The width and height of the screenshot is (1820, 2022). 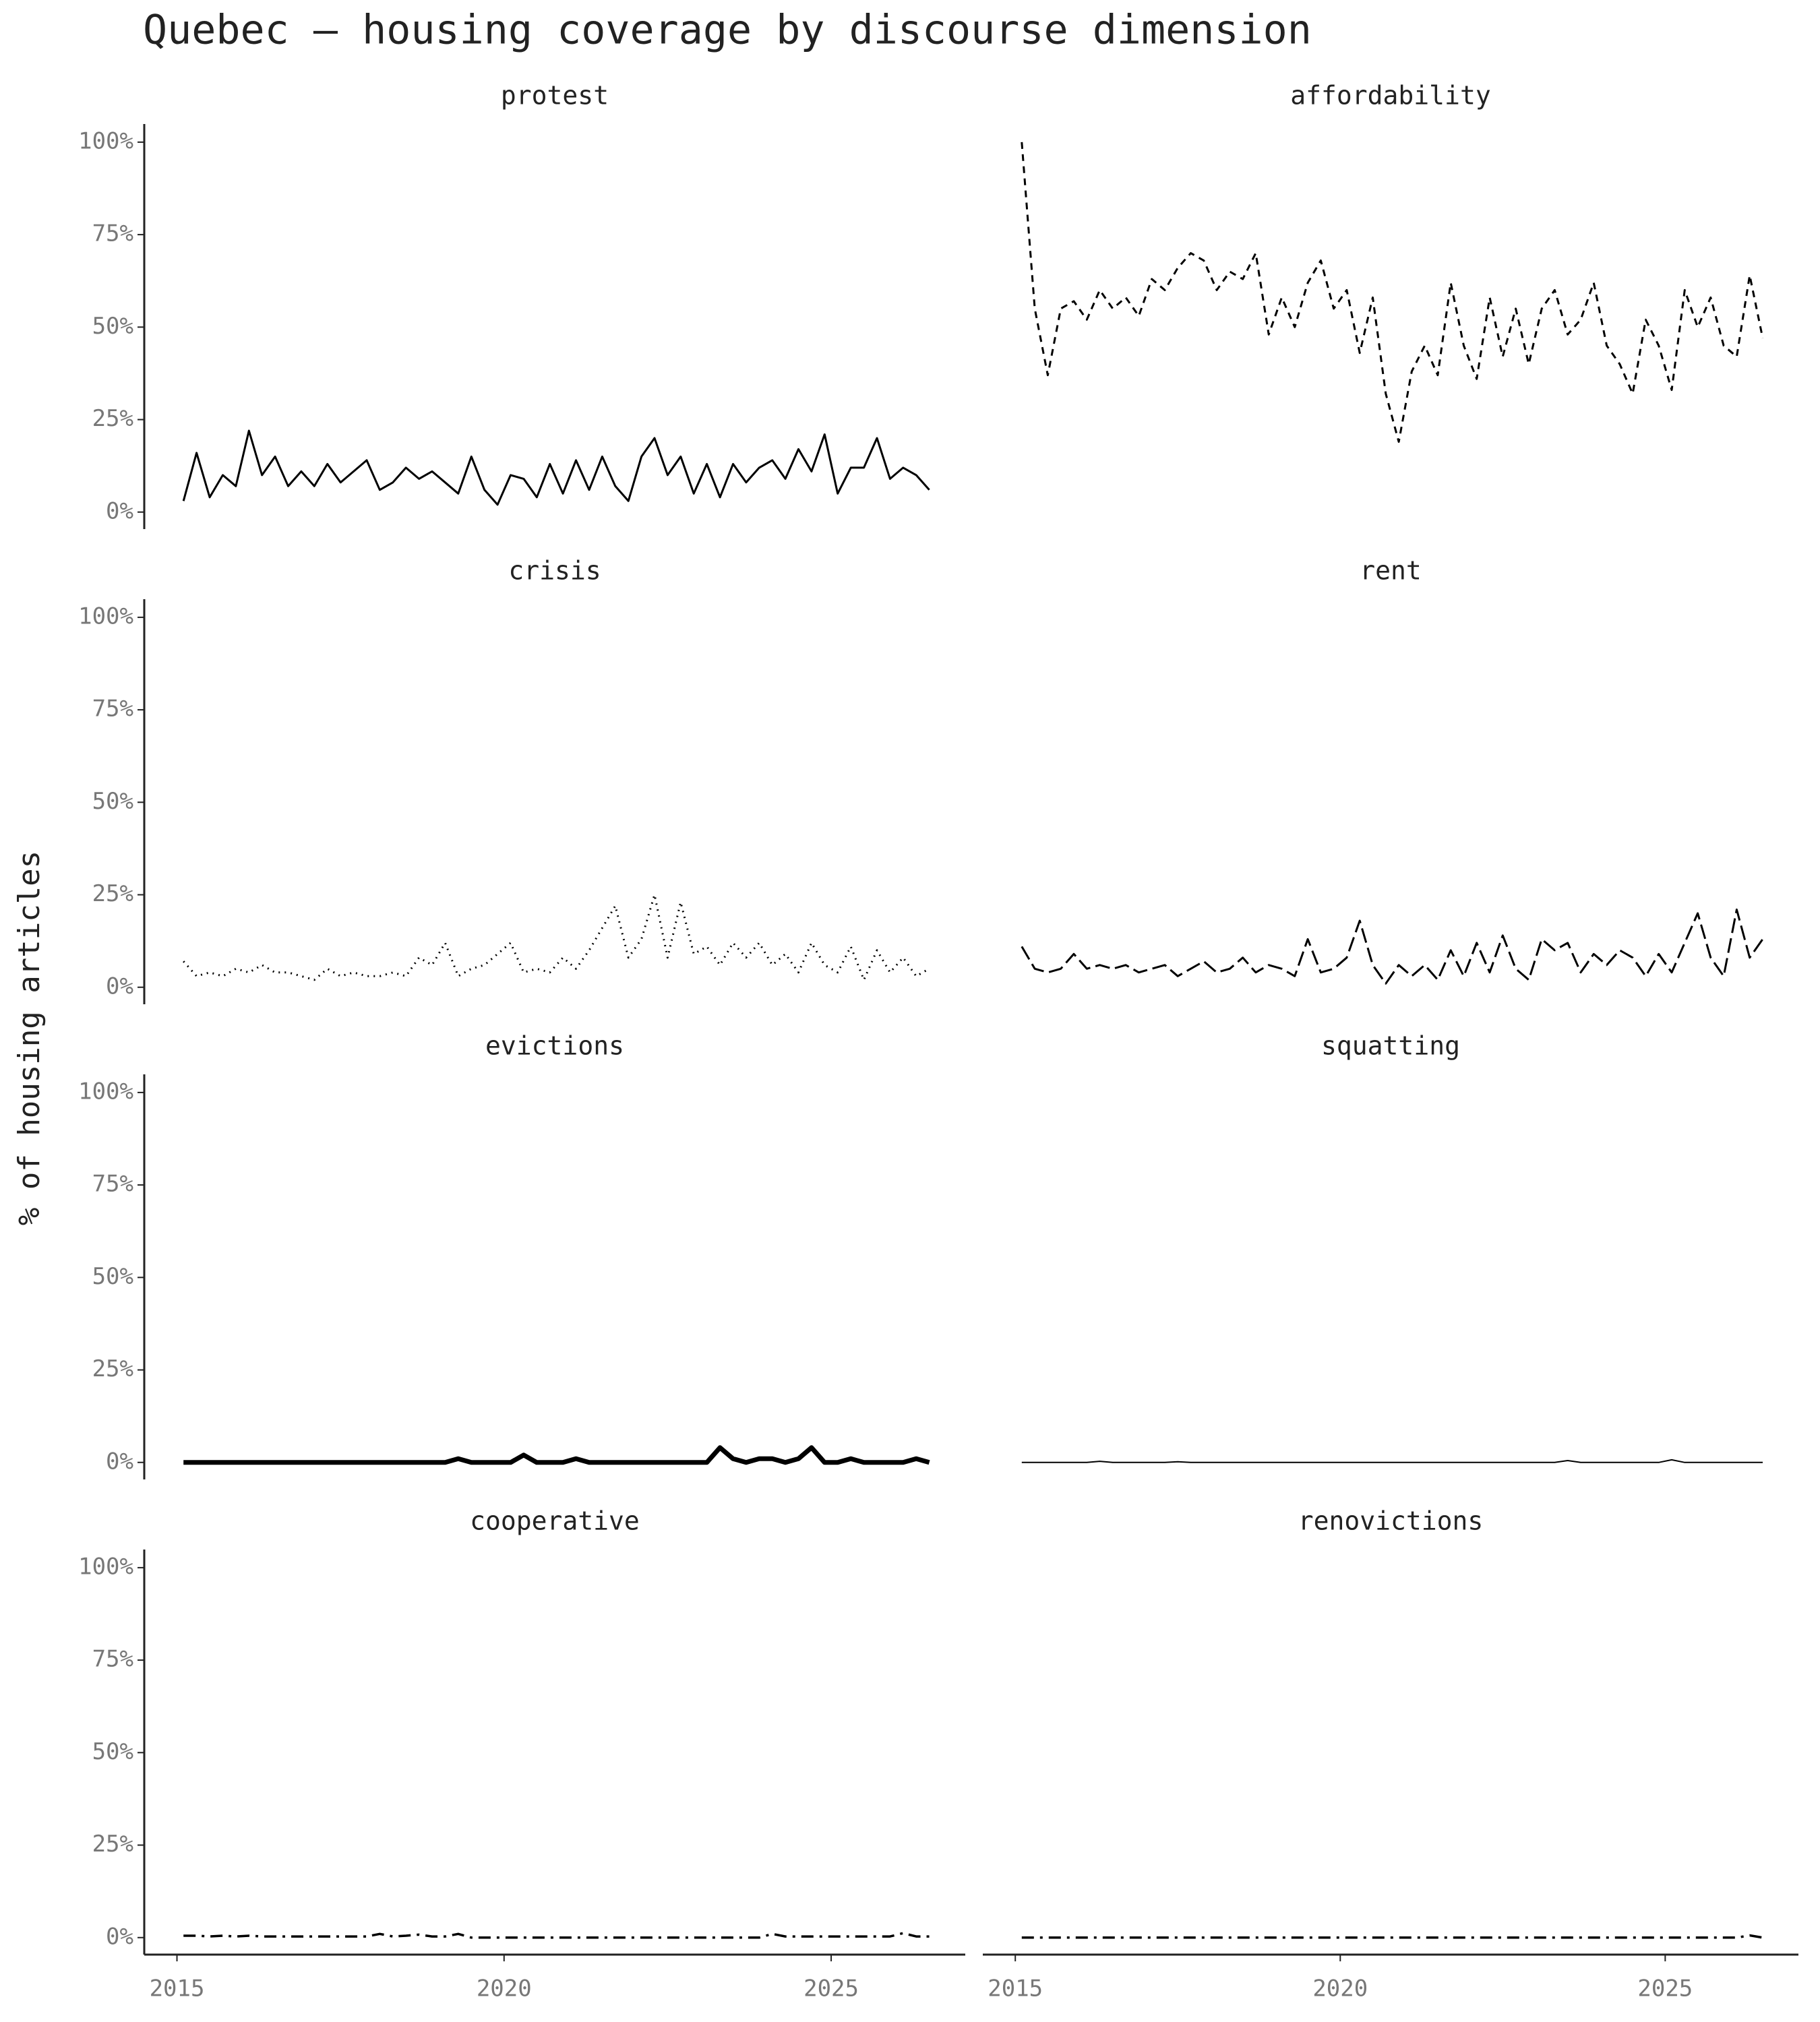 I want to click on strip-title: renovictions, so click(x=1391, y=1521).